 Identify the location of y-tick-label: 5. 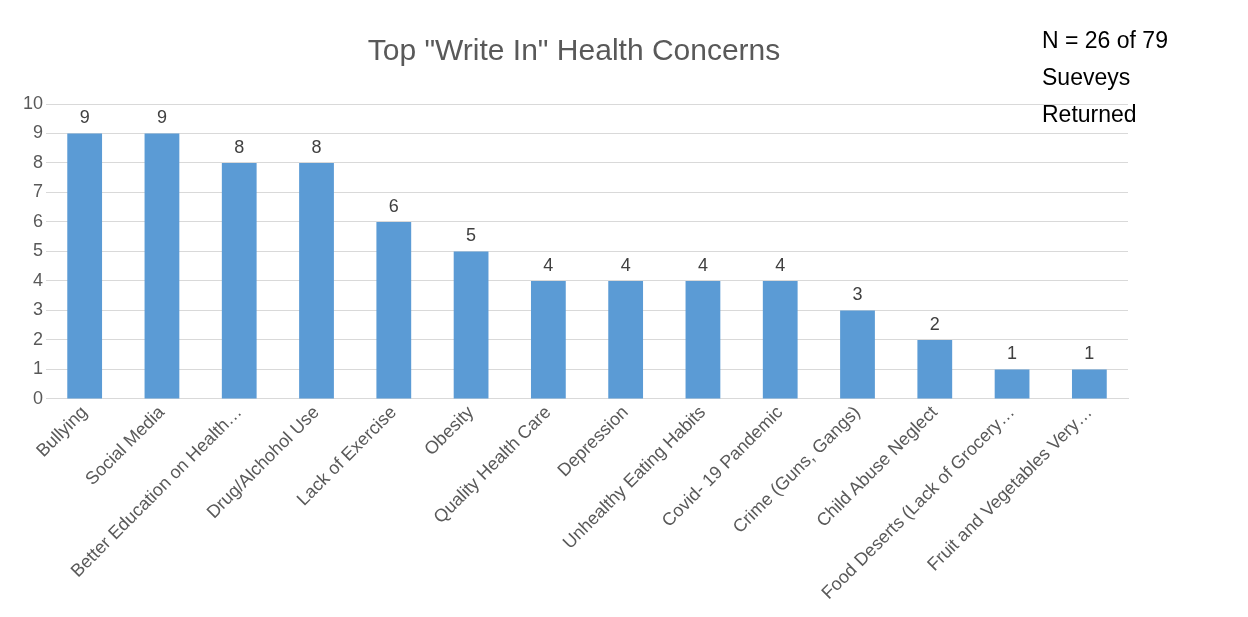
(38, 250).